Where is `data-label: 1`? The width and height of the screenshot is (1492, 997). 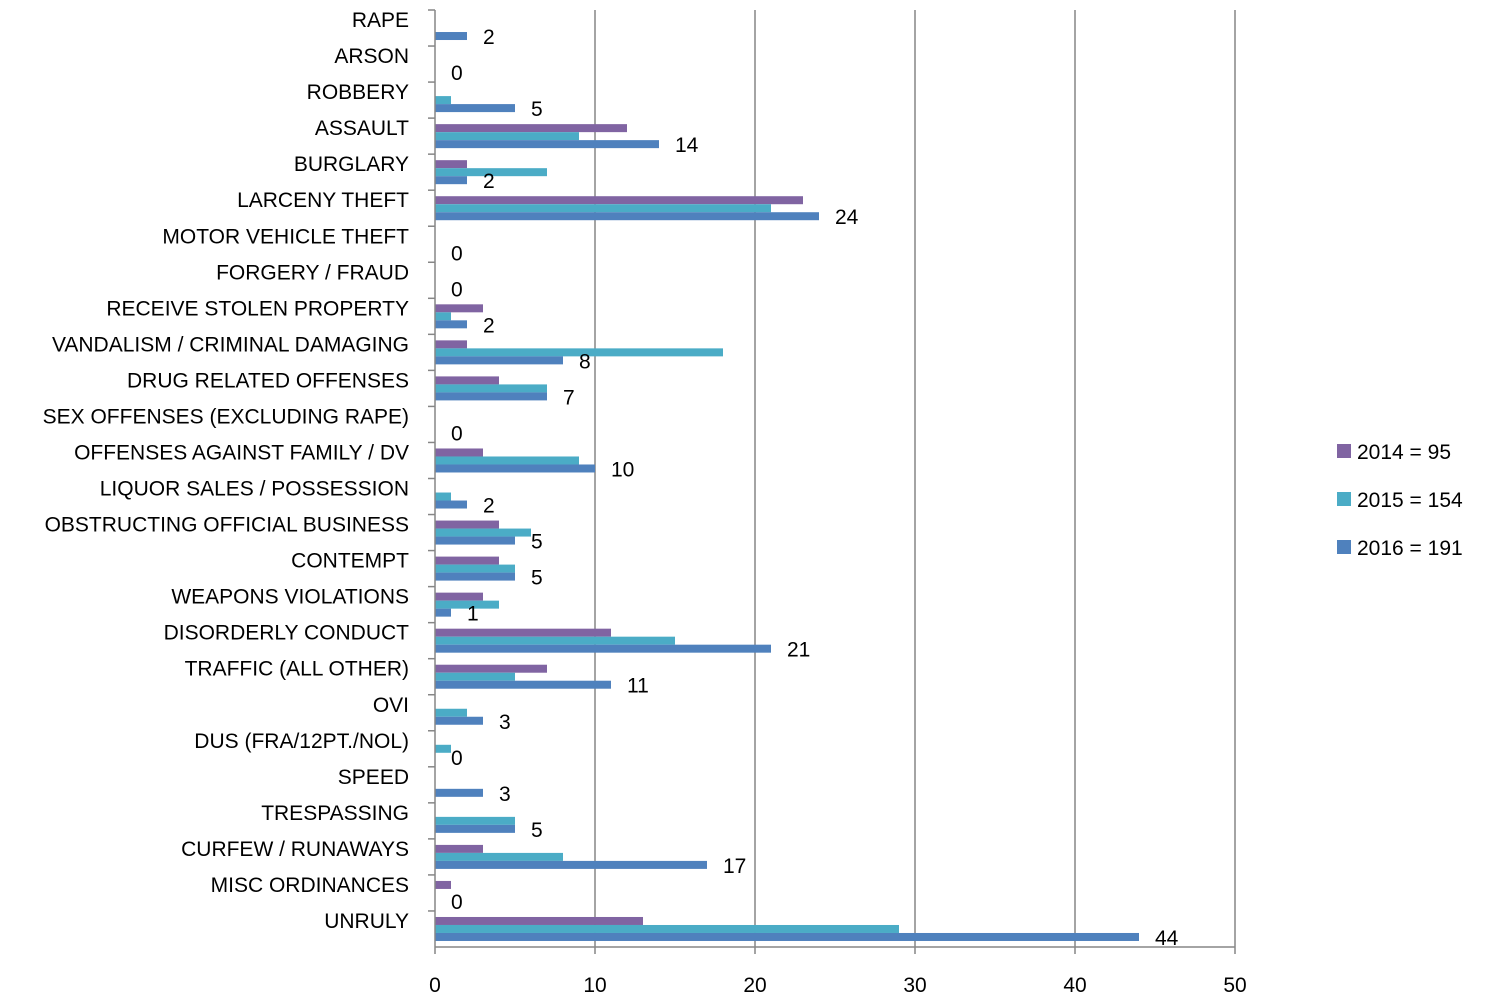
data-label: 1 is located at coordinates (473, 614).